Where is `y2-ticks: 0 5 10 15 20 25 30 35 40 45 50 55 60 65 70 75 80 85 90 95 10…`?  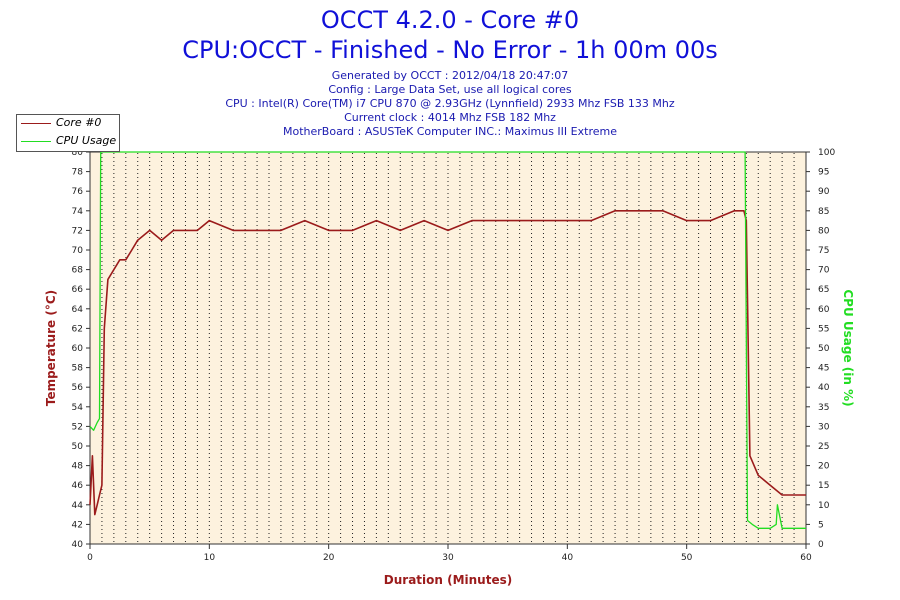
y2-ticks: 0 5 10 15 20 25 30 35 40 45 50 55 60 65 70 75 80 85 90 95 10… is located at coordinates (820, 349).